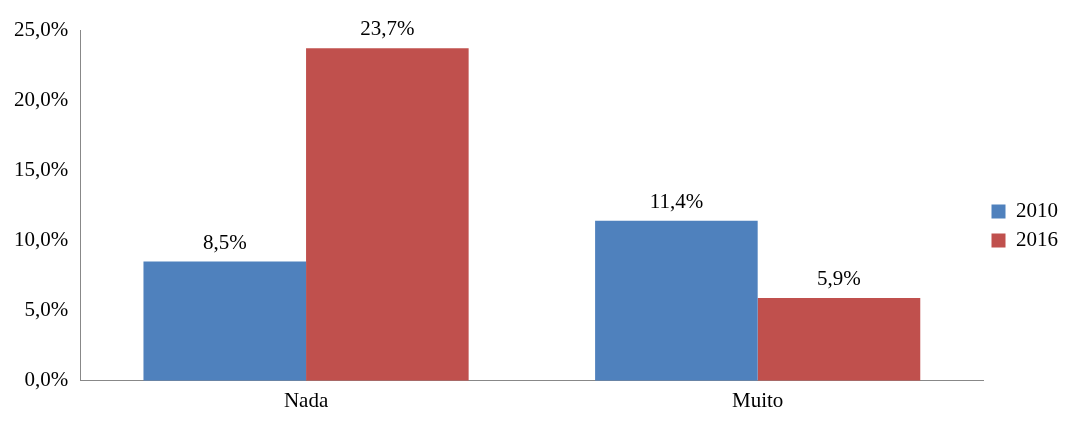  What do you see at coordinates (758, 399) in the screenshot?
I see `x-tick-label: Muito` at bounding box center [758, 399].